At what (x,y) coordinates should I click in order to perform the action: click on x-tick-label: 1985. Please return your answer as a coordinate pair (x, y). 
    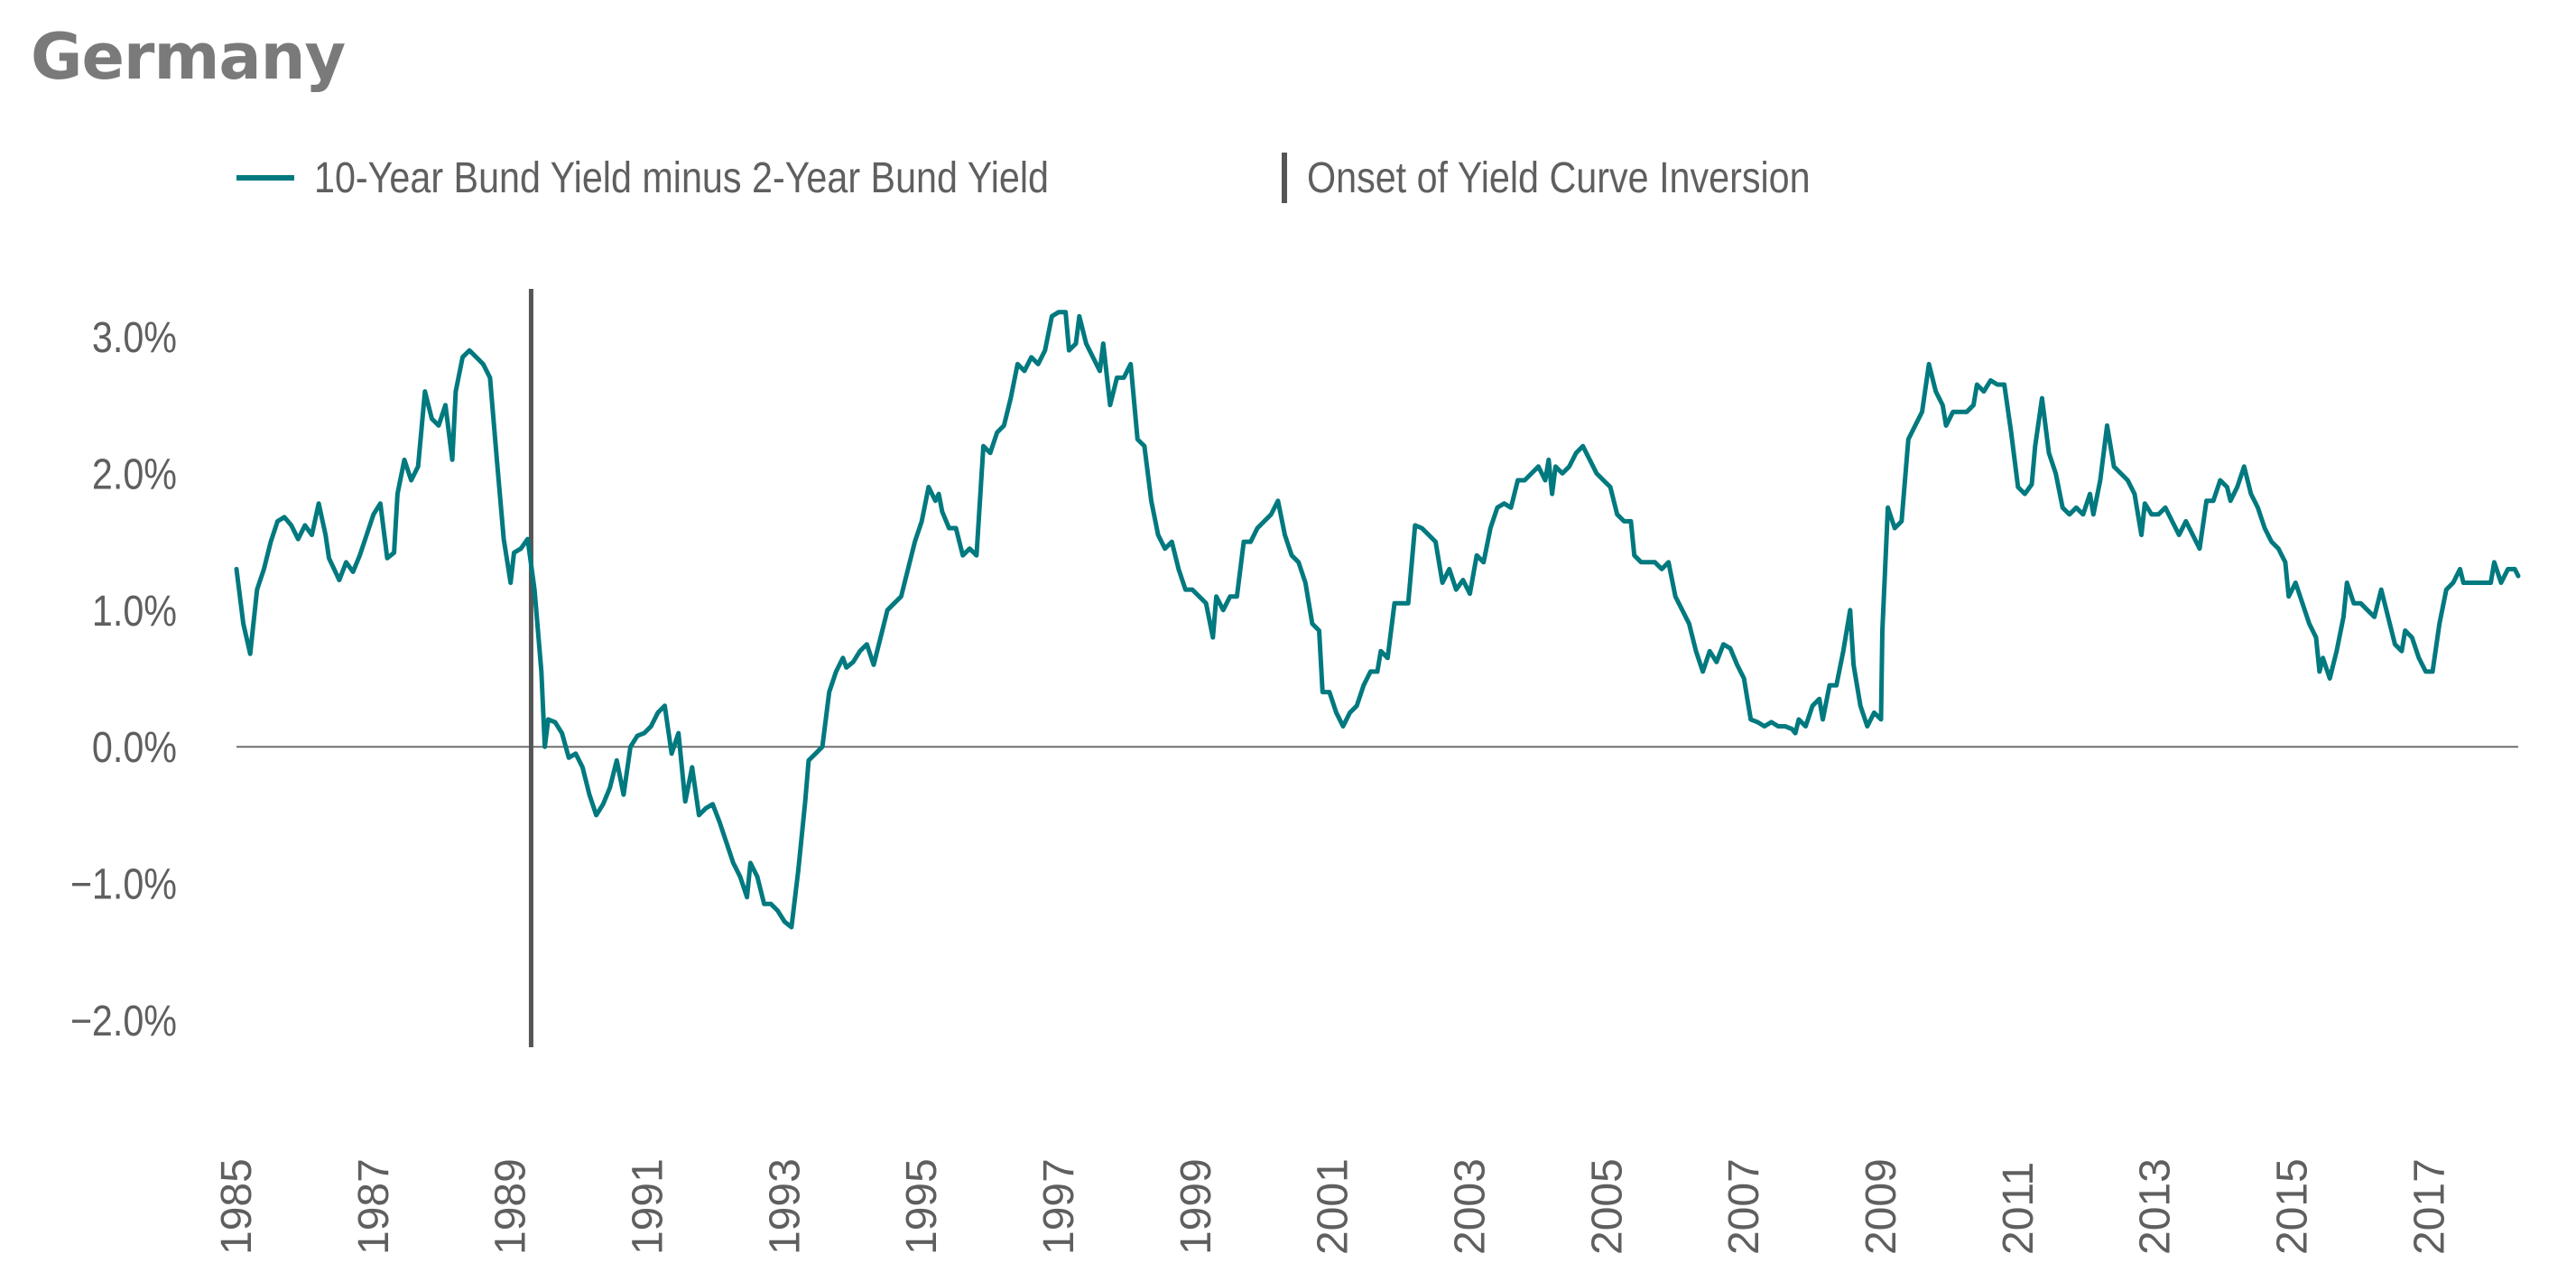
    Looking at the image, I should click on (237, 1207).